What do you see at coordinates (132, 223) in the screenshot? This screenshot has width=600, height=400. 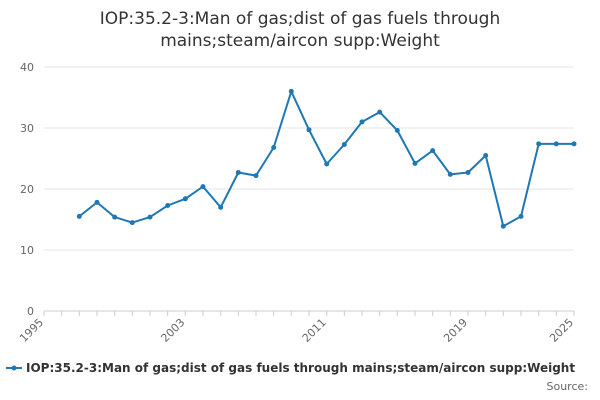 I see `data-point-2000` at bounding box center [132, 223].